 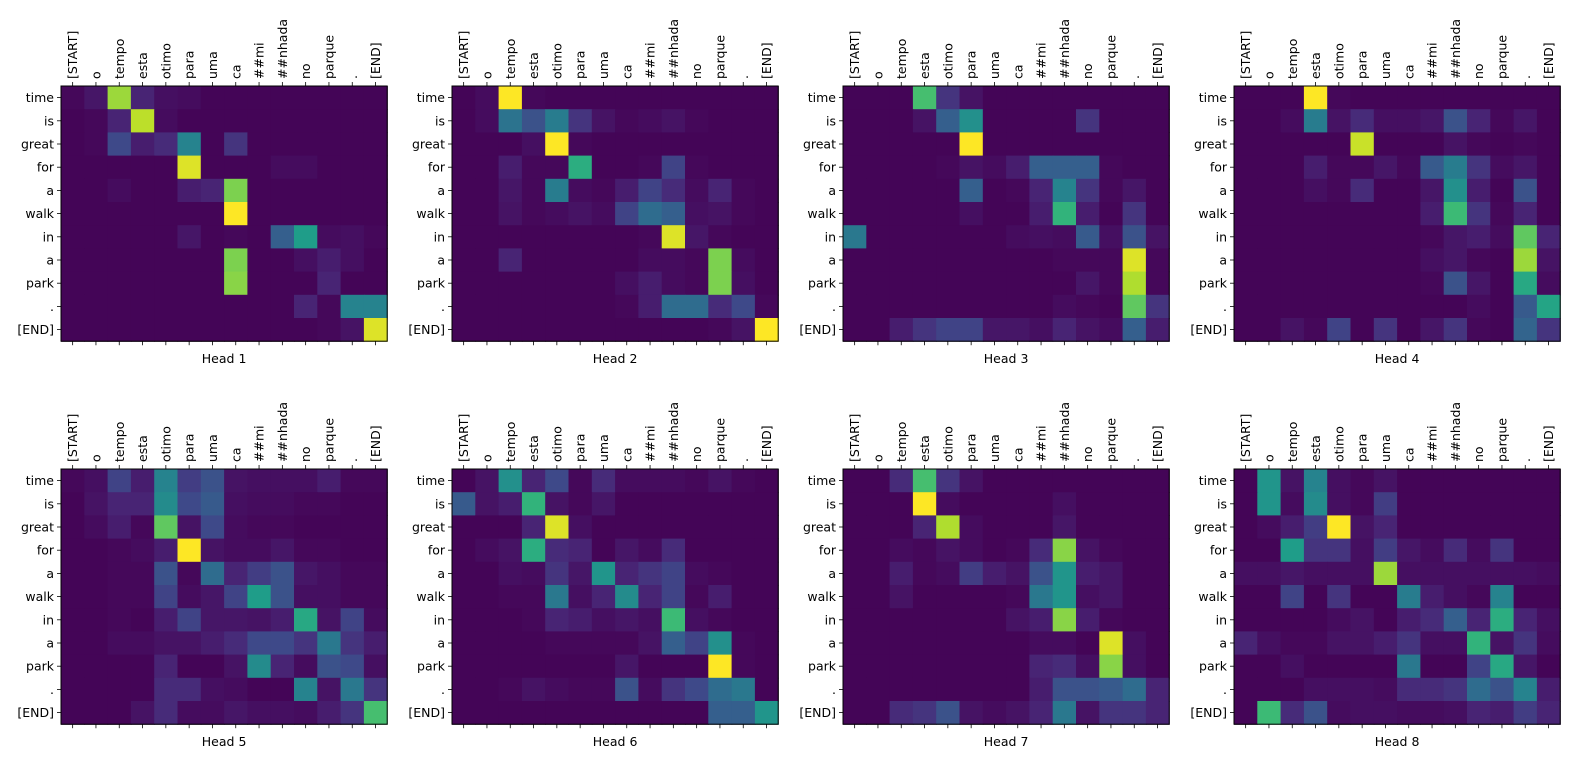 What do you see at coordinates (282, 49) in the screenshot?
I see `x-tick-label: ##nhada` at bounding box center [282, 49].